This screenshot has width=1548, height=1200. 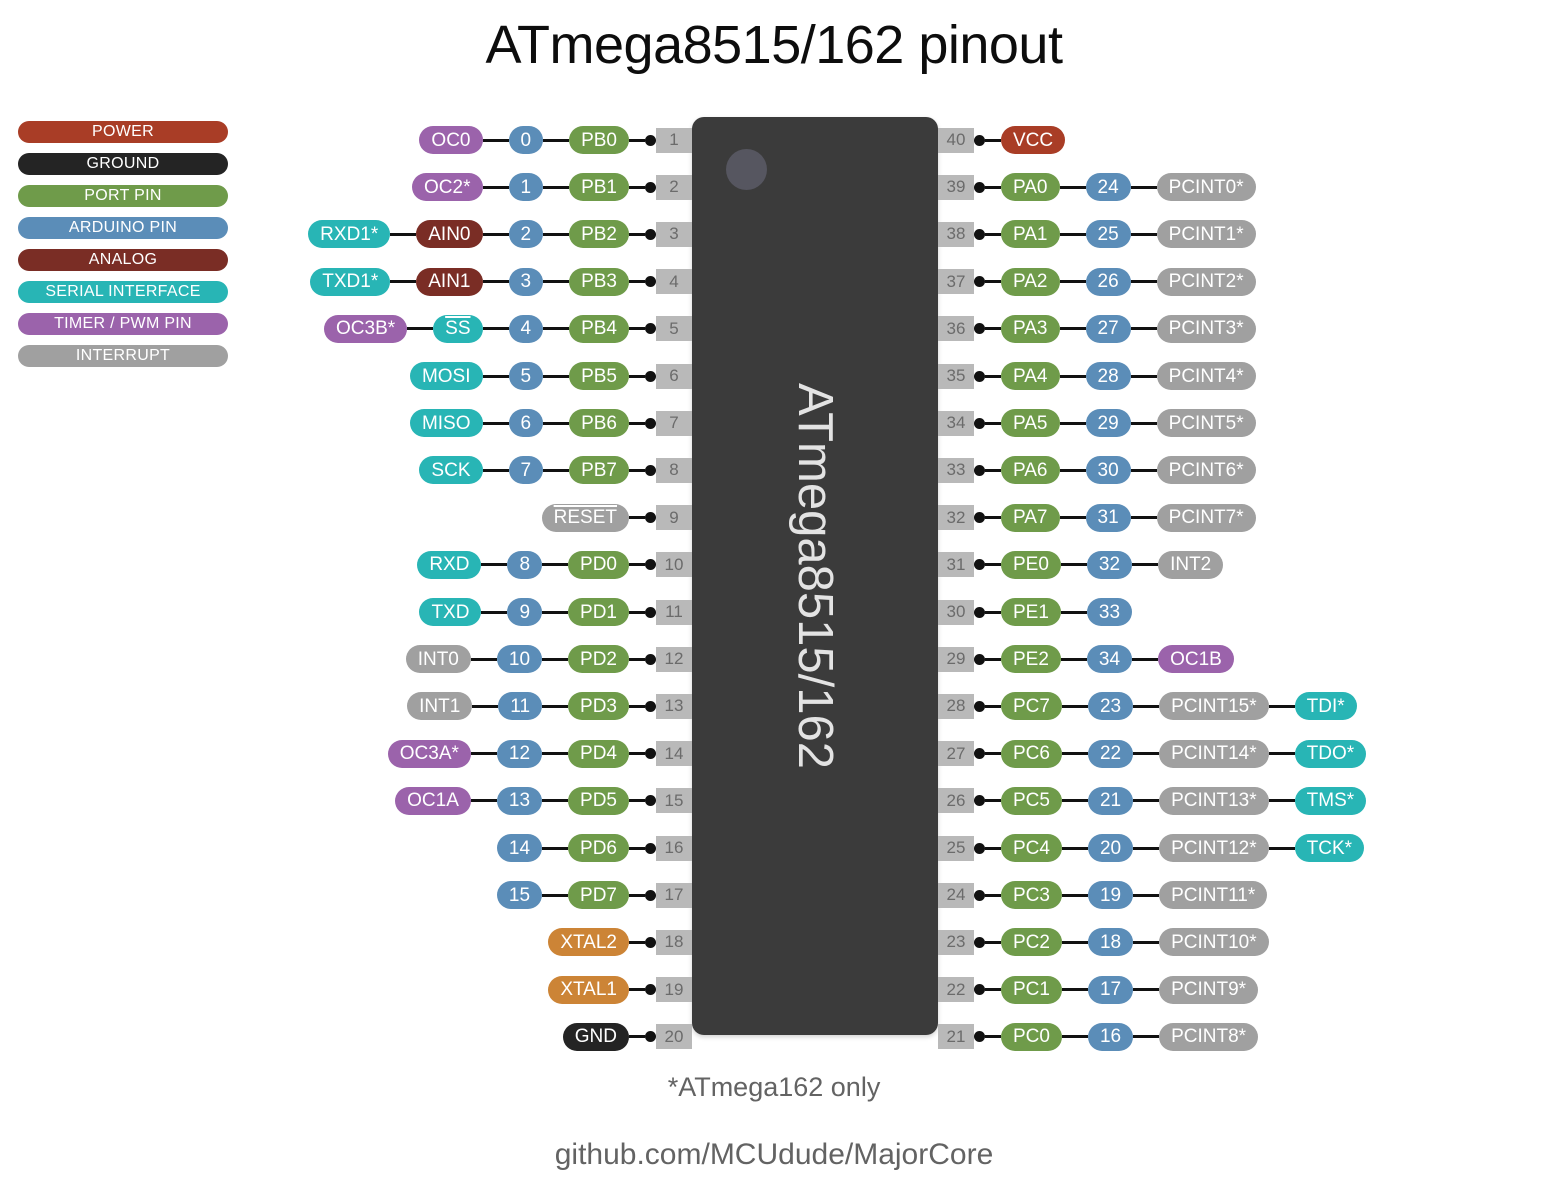 I want to click on legend-item-label: ANALOG, so click(x=123, y=259).